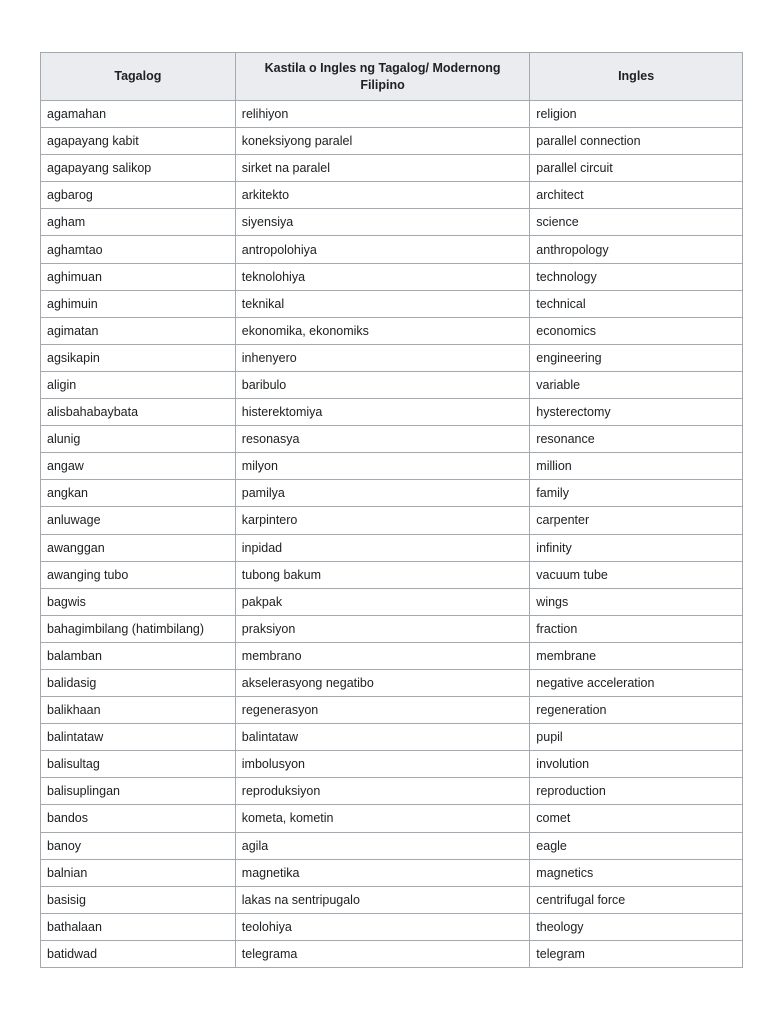 This screenshot has width=768, height=1024. Describe the element at coordinates (382, 412) in the screenshot. I see `cell-kastila: histerektomiya` at that location.